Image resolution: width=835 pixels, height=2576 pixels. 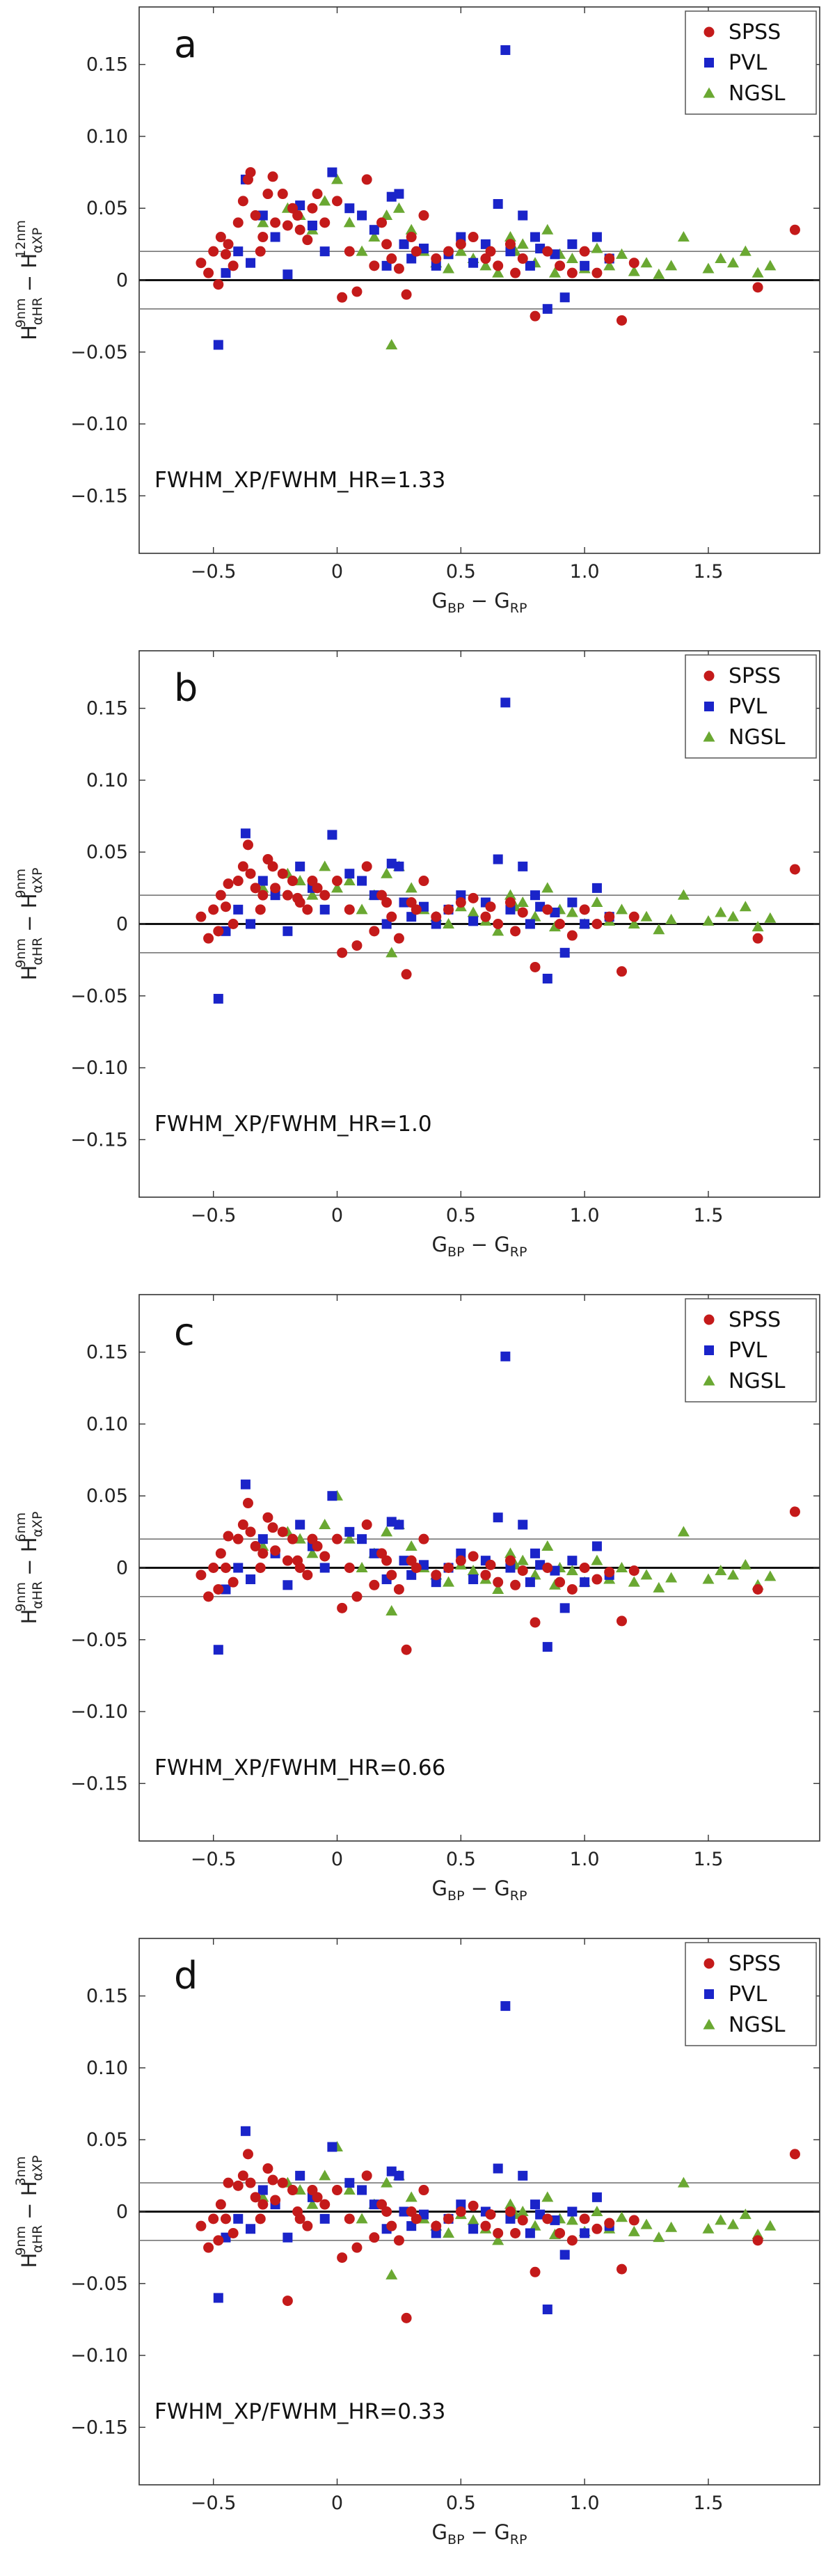 I want to click on panel-label: c, so click(x=184, y=1332).